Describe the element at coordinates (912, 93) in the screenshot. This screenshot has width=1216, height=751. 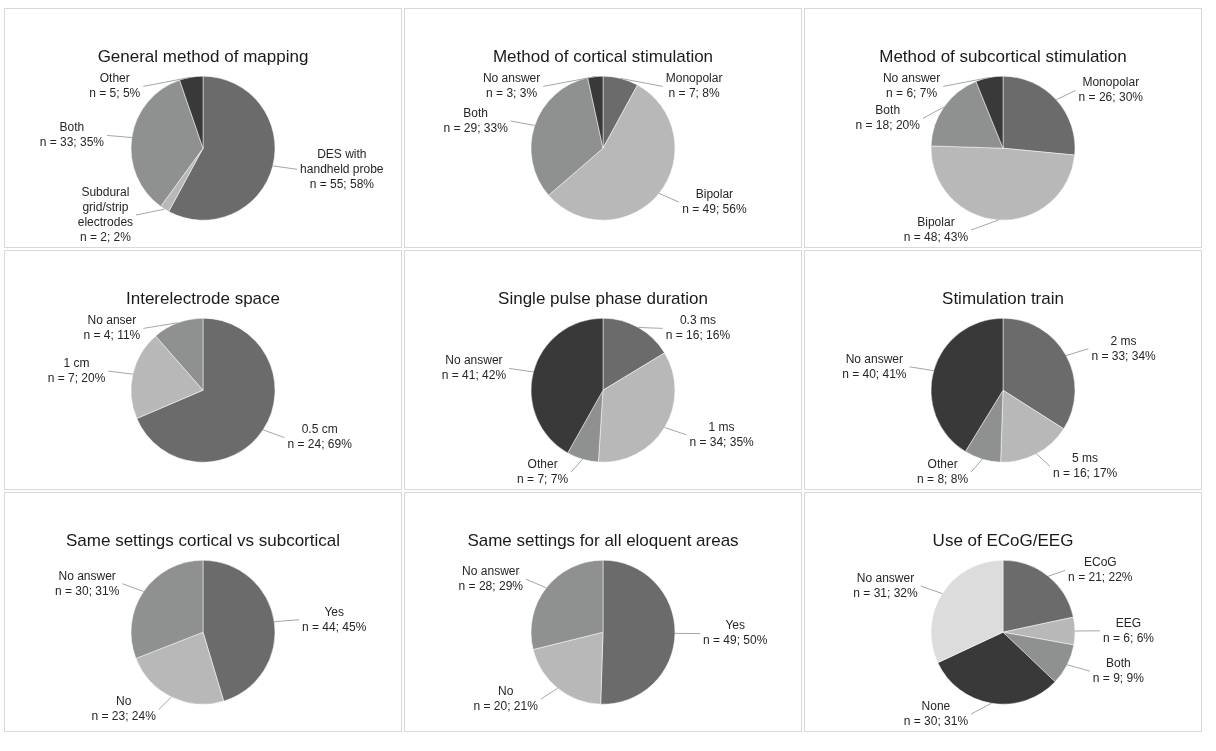
I see `data-label: n = 6; 7%` at that location.